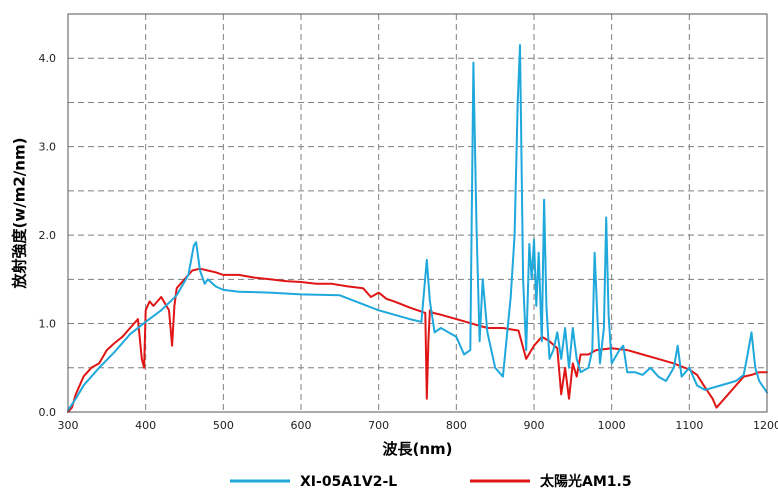 This screenshot has width=778, height=499. I want to click on legend-label: 太陽光AM1.5, so click(586, 481).